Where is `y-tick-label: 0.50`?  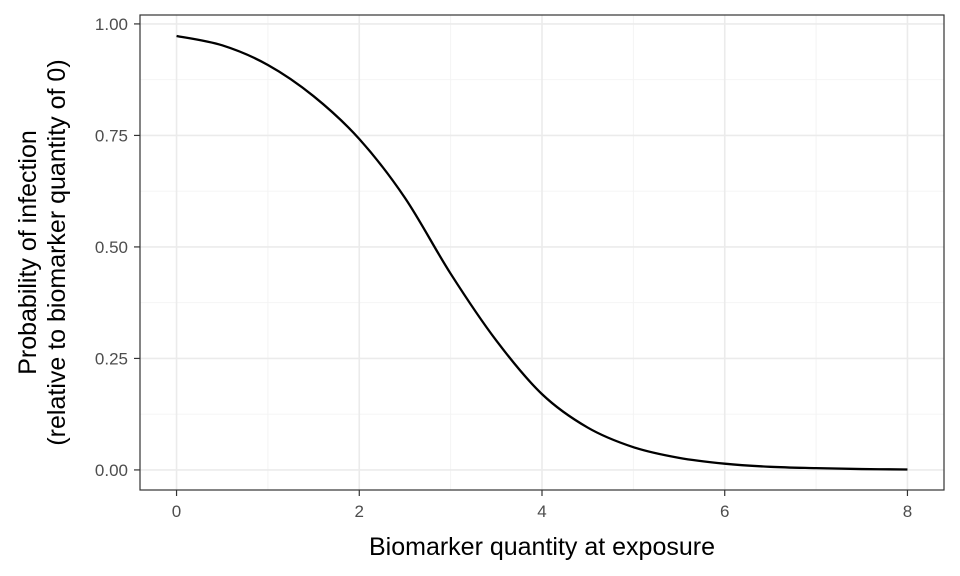 y-tick-label: 0.50 is located at coordinates (111, 247).